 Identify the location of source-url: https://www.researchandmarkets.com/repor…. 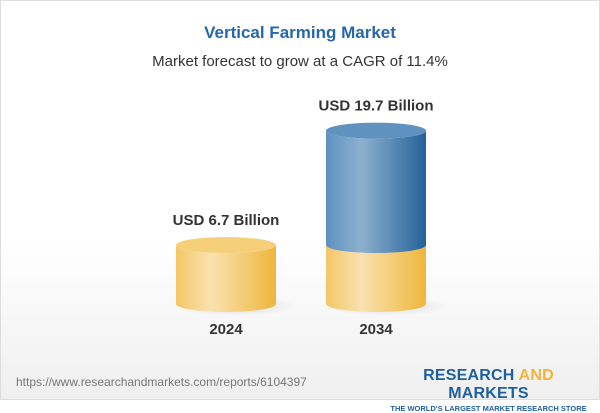
(161, 382).